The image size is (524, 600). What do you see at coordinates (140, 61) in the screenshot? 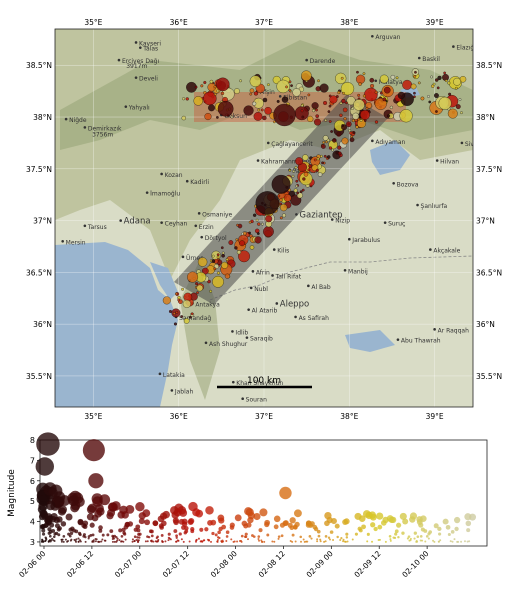
I see `place-label: Erciyes Dağı` at bounding box center [140, 61].